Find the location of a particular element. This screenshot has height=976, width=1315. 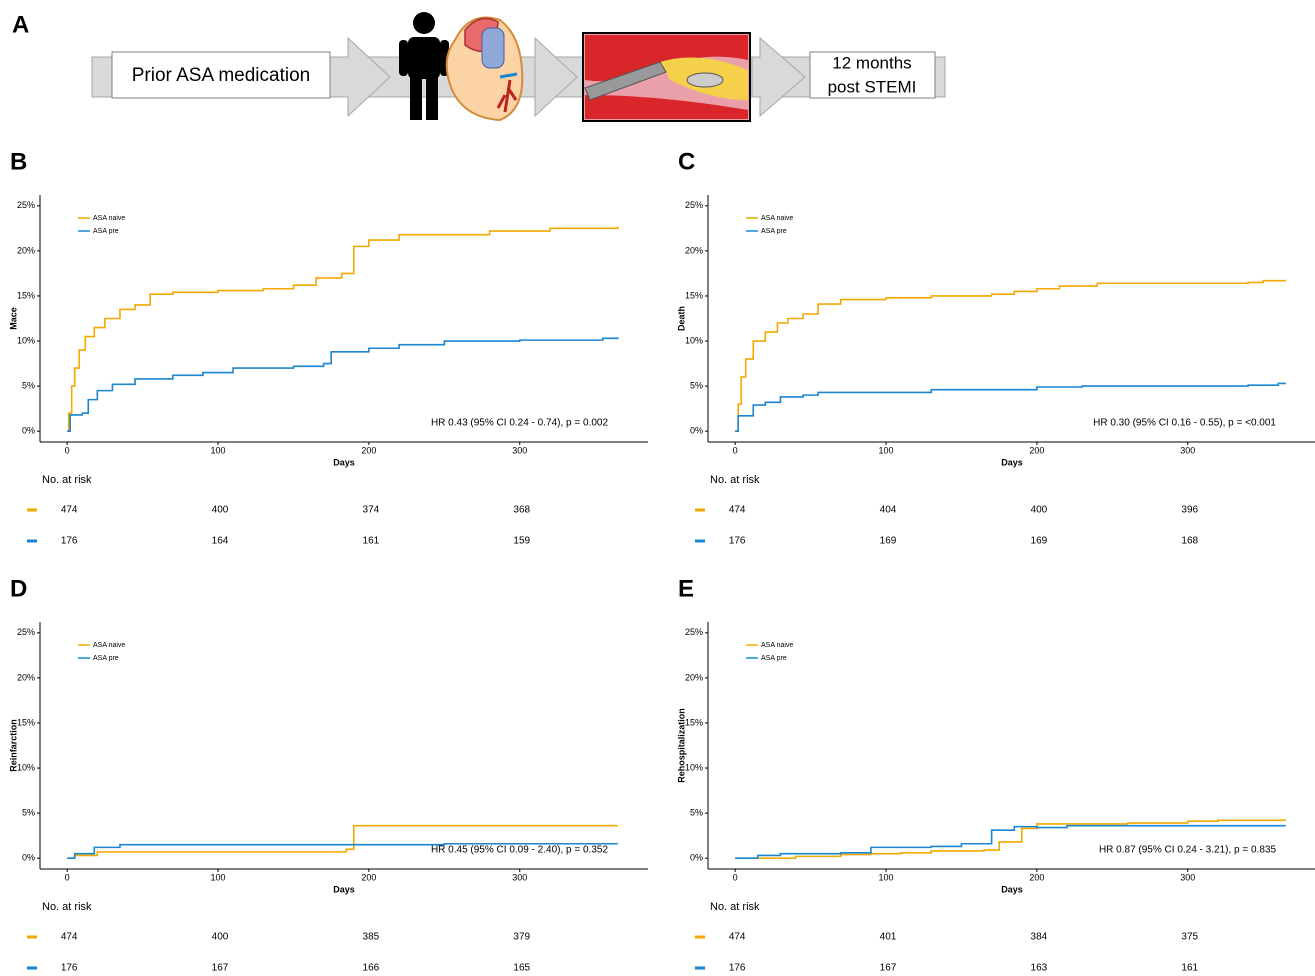

panel-label: E is located at coordinates (686, 588).